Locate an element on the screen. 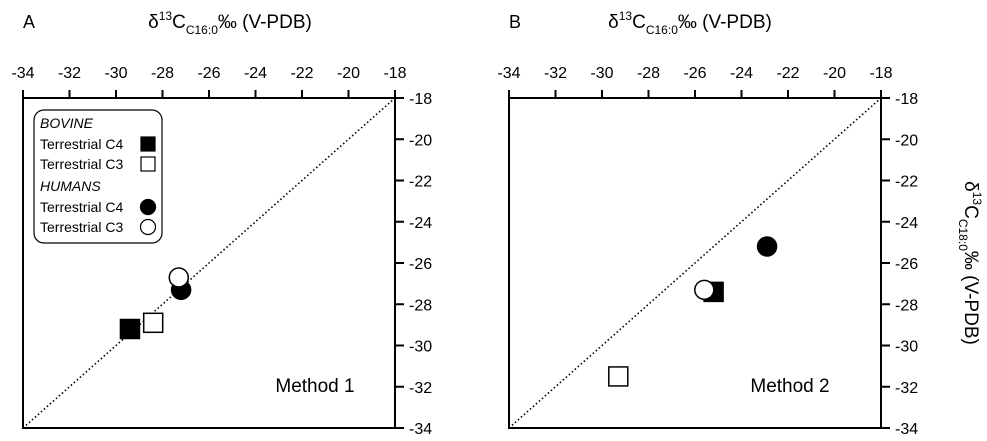 Image resolution: width=987 pixels, height=441 pixels. panel-letter: B is located at coordinates (515, 22).